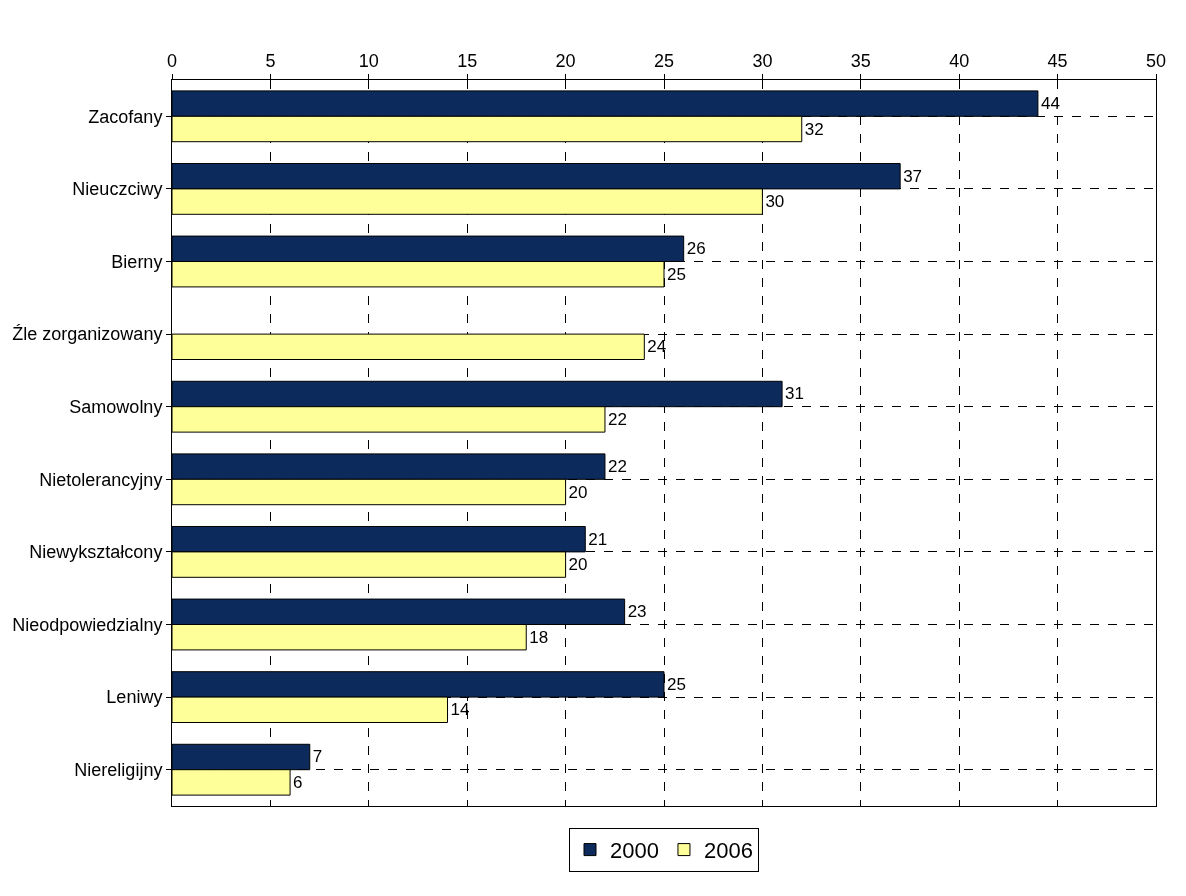 This screenshot has width=1186, height=896. I want to click on data-label: 6, so click(298, 782).